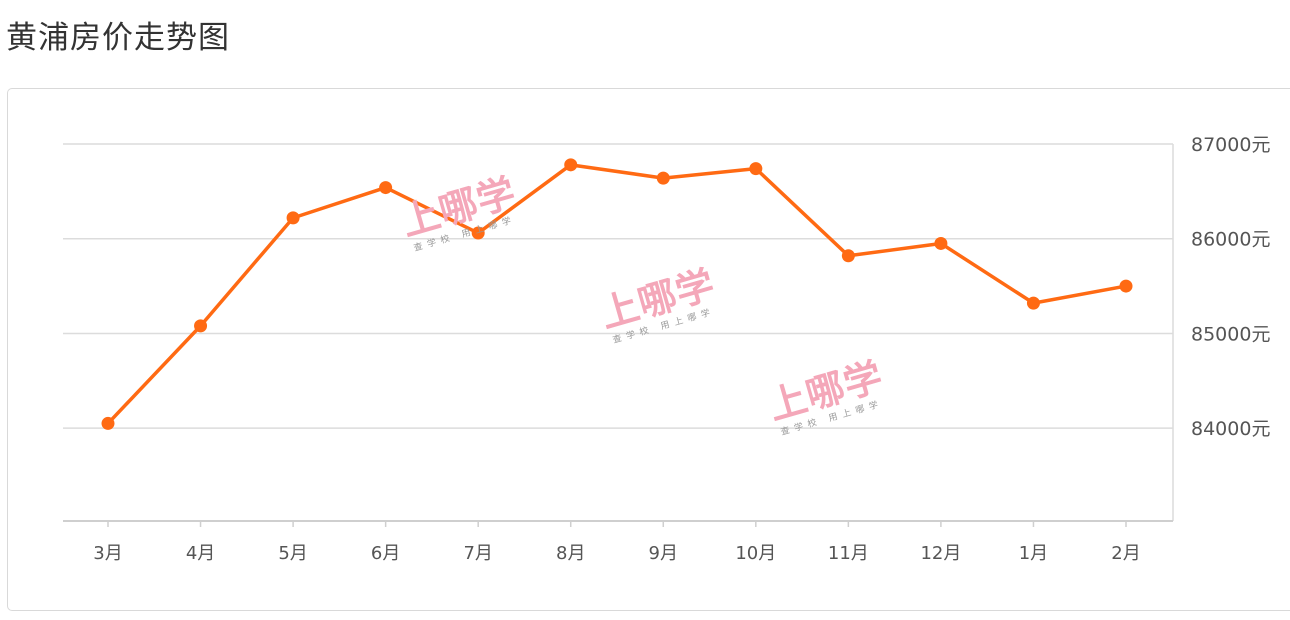 The image size is (1290, 620). I want to click on x-tick-label: 2月, so click(1125, 553).